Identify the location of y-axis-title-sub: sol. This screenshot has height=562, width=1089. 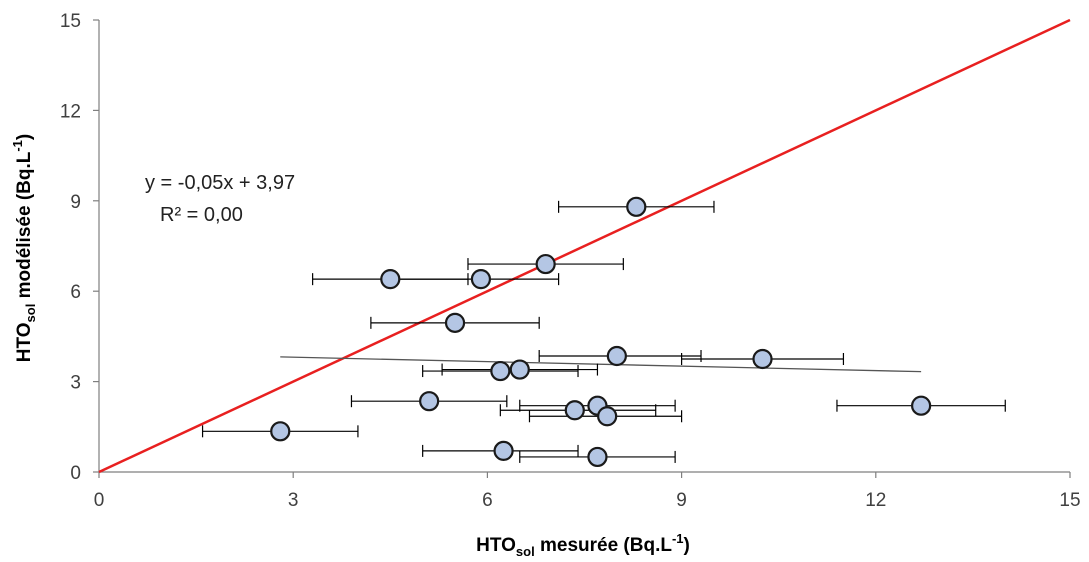
(30, 313).